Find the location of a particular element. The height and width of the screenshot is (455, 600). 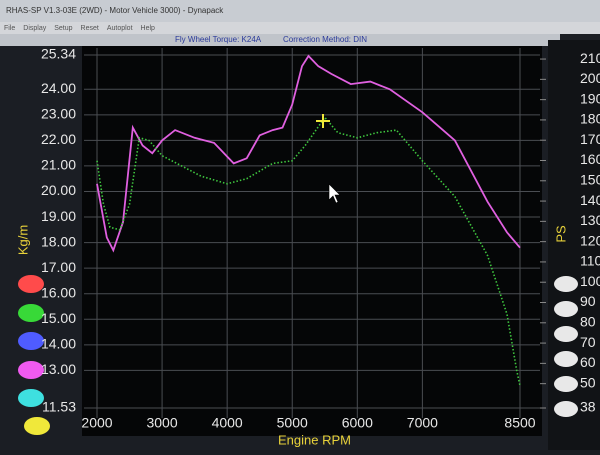

menu-item: Setup is located at coordinates (63, 28).